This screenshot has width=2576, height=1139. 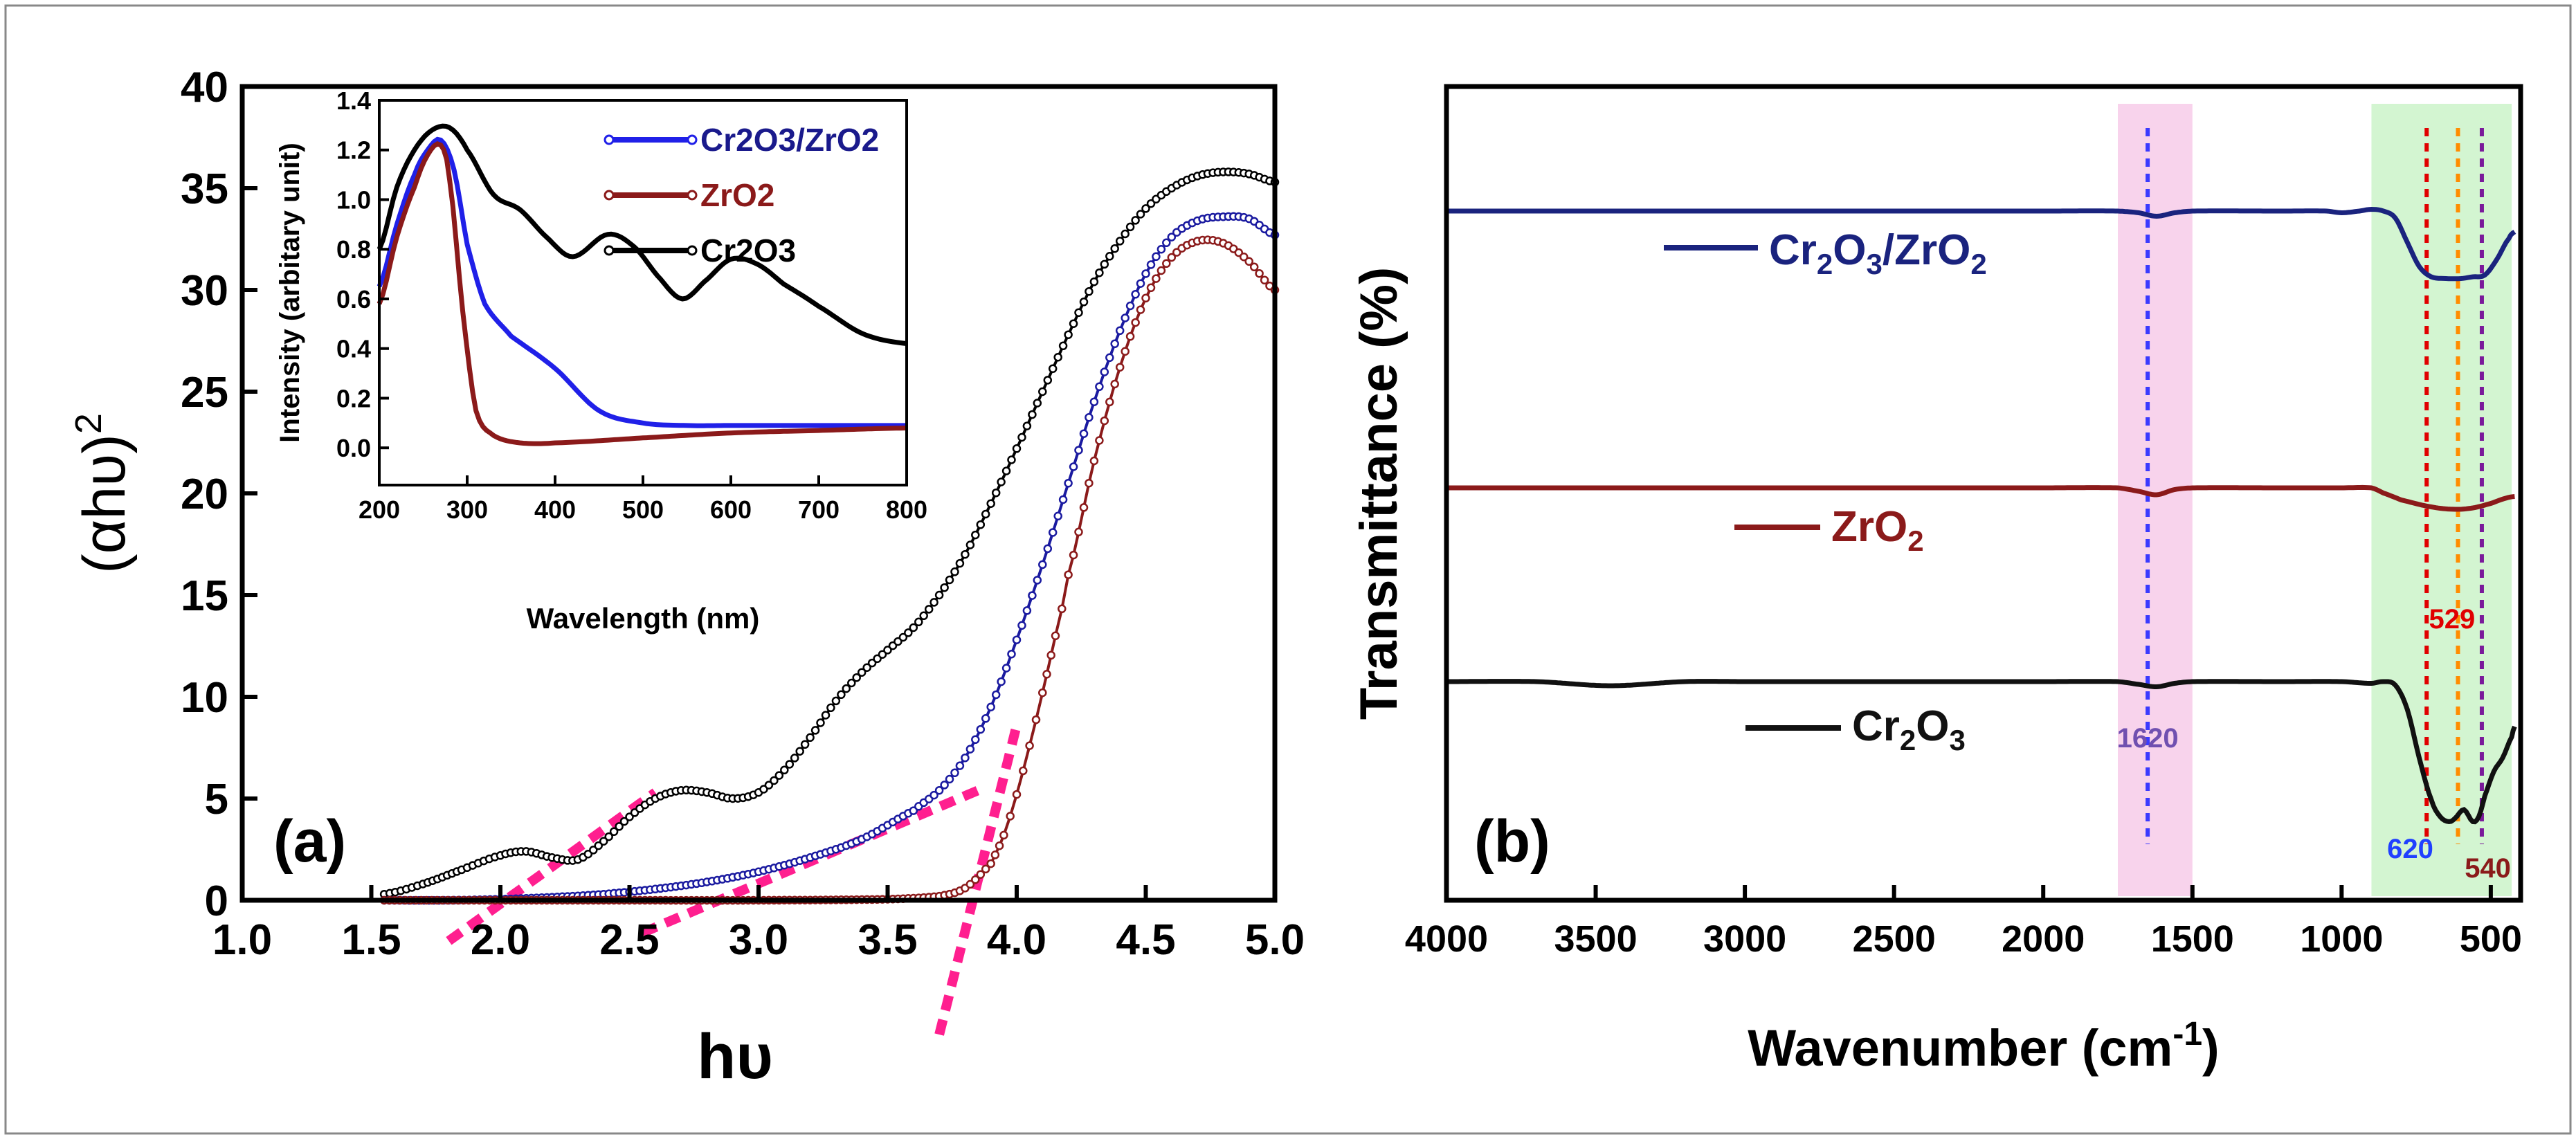 What do you see at coordinates (216, 799) in the screenshot?
I see `y-tick-label: 5` at bounding box center [216, 799].